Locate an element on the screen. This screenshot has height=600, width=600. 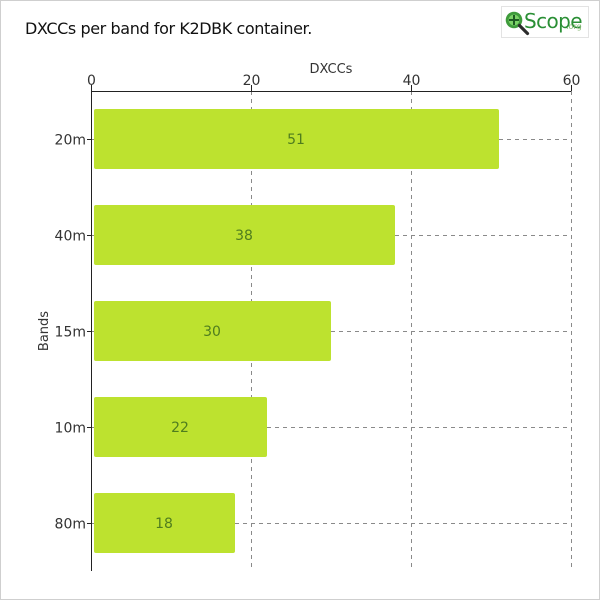
magnifier-logo-icon is located at coordinates (517, 23).